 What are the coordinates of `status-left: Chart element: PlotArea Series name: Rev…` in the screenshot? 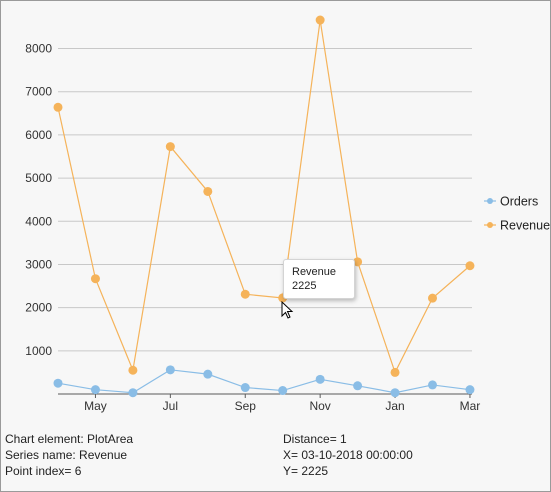 It's located at (69, 455).